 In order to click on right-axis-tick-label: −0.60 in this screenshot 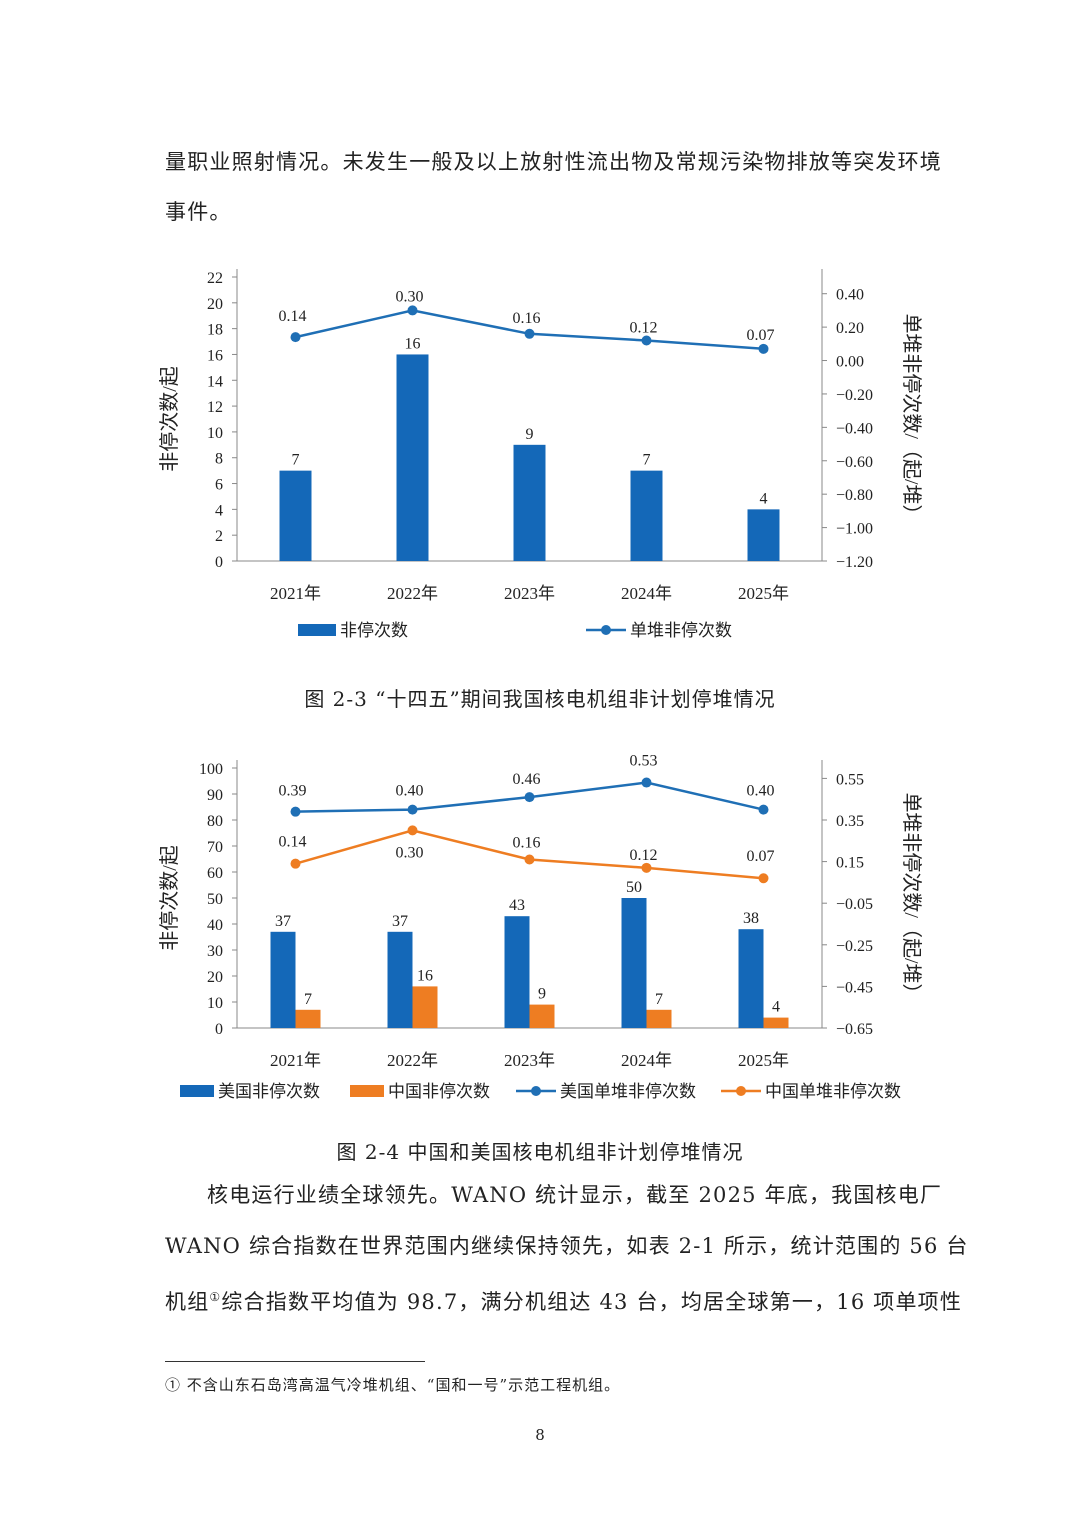, I will do `click(854, 462)`.